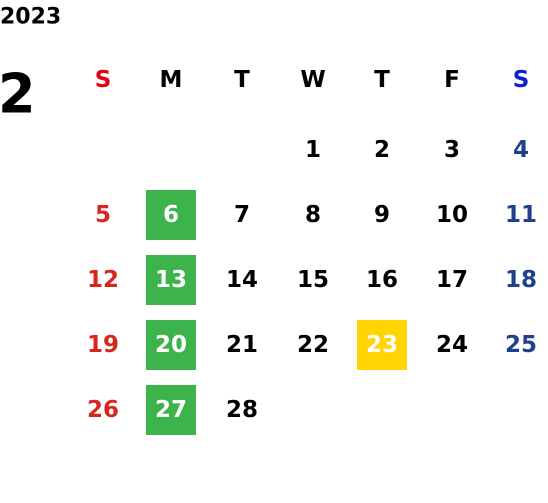 This screenshot has height=503, width=548. I want to click on day: 3, so click(452, 150).